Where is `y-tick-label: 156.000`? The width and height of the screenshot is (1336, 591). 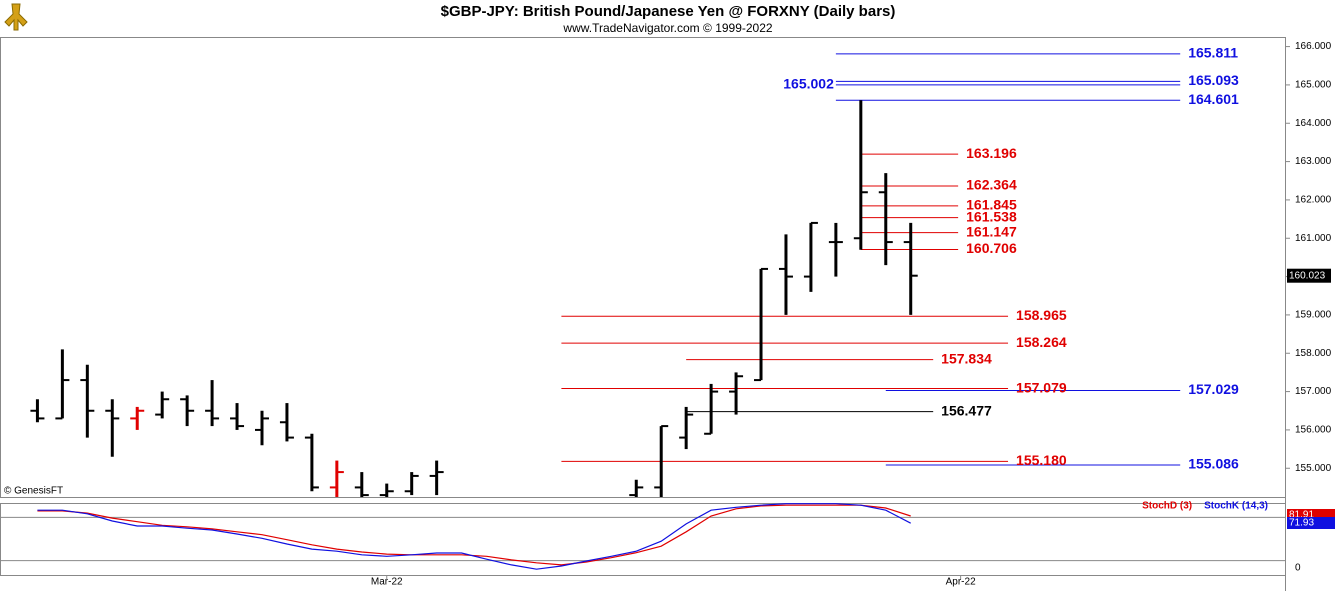 y-tick-label: 156.000 is located at coordinates (1313, 430).